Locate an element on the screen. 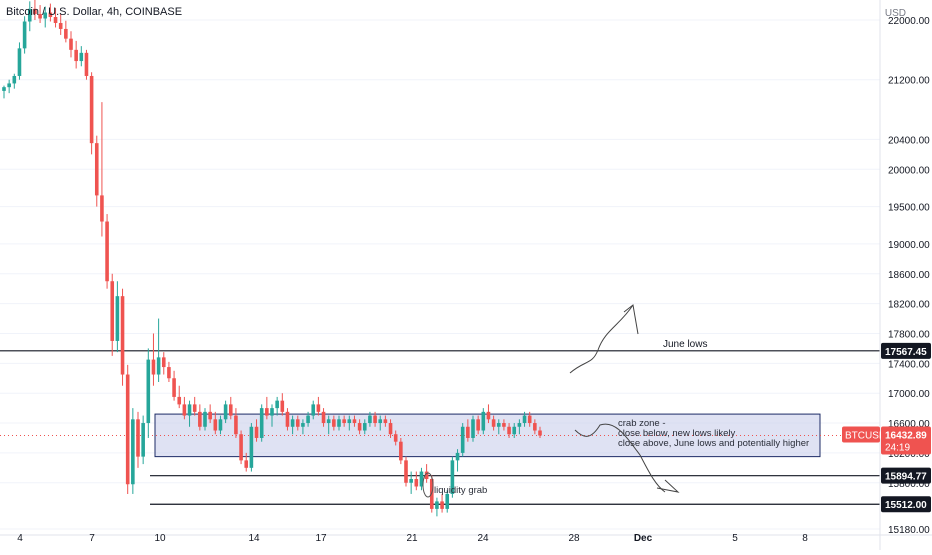 The width and height of the screenshot is (932, 555). countdown-label: 24:19 is located at coordinates (897, 448).